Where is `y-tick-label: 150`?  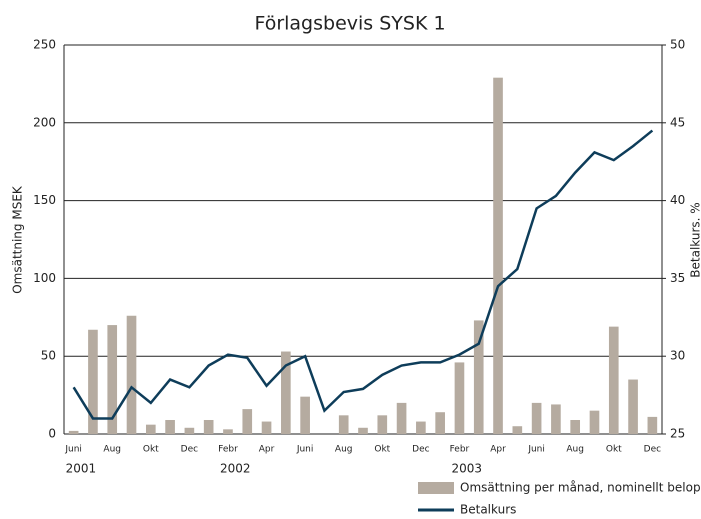 y-tick-label: 150 is located at coordinates (44, 200).